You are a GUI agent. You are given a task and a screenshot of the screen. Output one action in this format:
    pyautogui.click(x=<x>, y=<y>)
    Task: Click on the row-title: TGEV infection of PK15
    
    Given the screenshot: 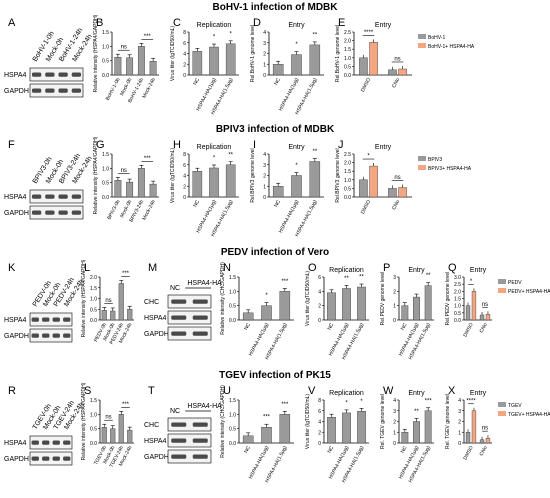 What is the action you would take?
    pyautogui.click(x=275, y=375)
    